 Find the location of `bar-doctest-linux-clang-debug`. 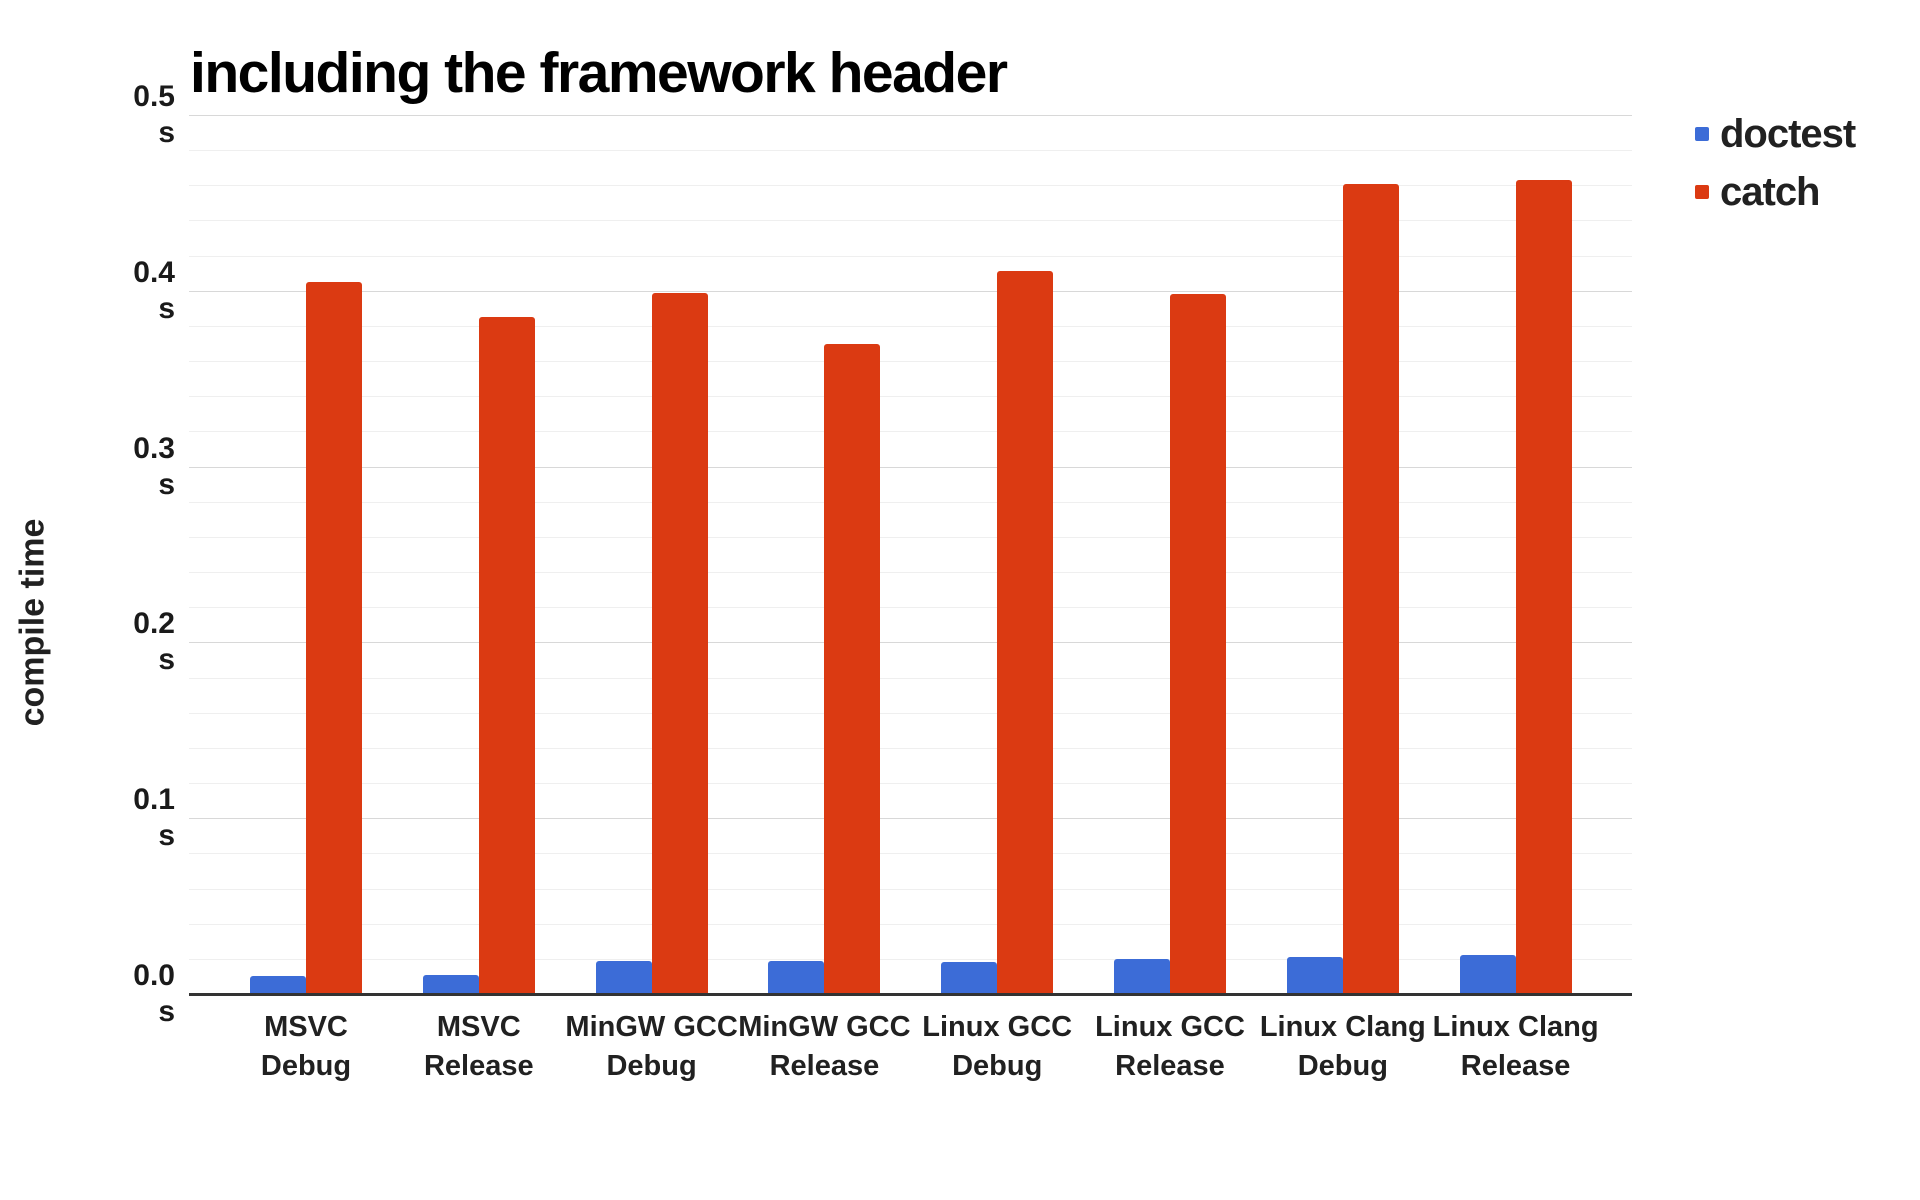

bar-doctest-linux-clang-debug is located at coordinates (1314, 975).